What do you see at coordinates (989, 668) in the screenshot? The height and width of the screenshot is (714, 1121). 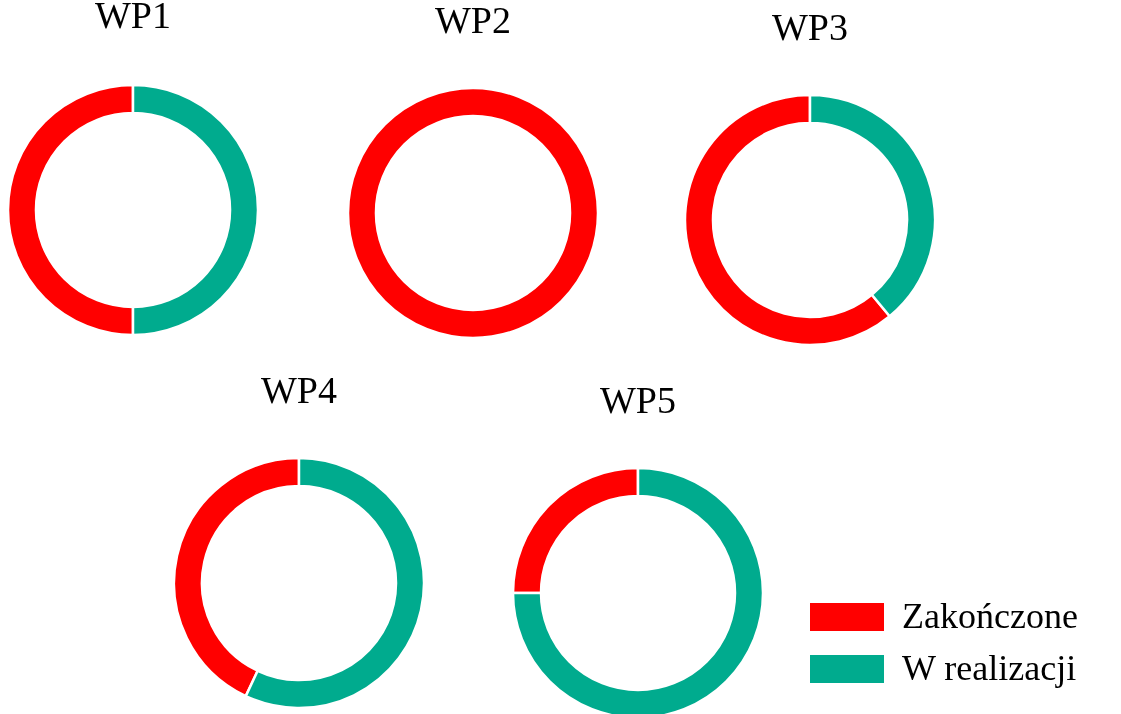 I see `legend-label: W realizacji` at bounding box center [989, 668].